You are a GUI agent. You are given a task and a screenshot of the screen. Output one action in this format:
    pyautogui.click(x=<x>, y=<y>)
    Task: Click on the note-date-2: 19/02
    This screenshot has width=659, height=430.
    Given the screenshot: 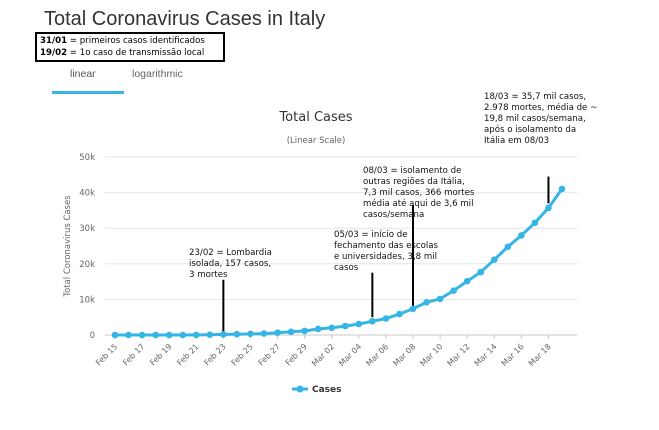 What is the action you would take?
    pyautogui.click(x=54, y=53)
    